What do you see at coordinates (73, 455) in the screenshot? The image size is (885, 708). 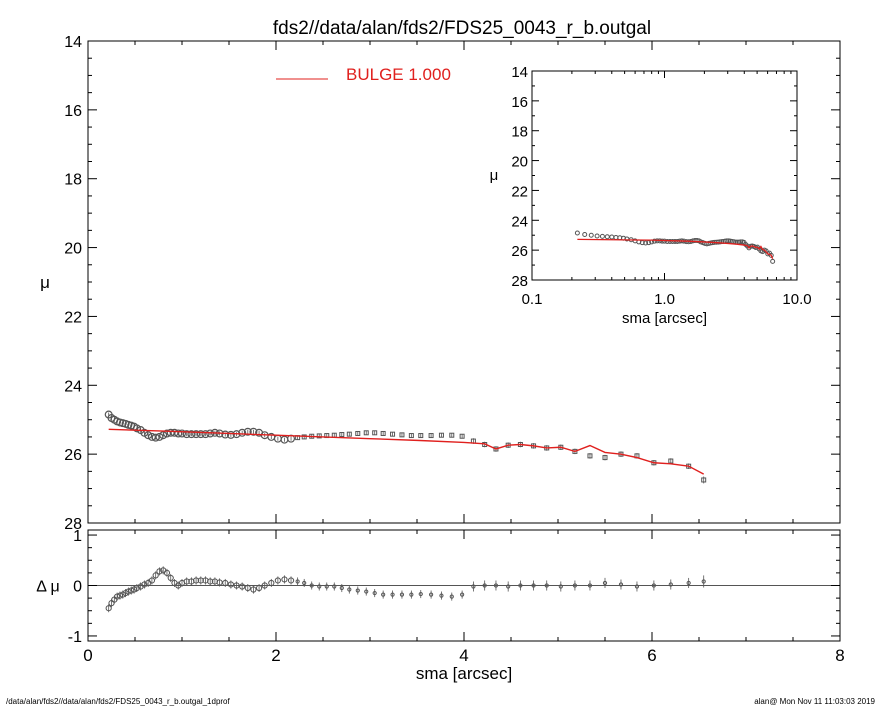 I see `main-y-tick-label: 26` at bounding box center [73, 455].